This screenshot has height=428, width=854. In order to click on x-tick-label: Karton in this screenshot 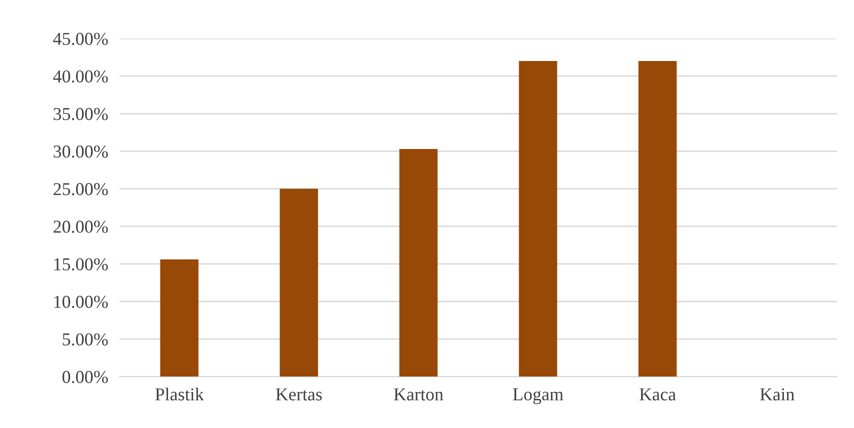, I will do `click(419, 394)`.